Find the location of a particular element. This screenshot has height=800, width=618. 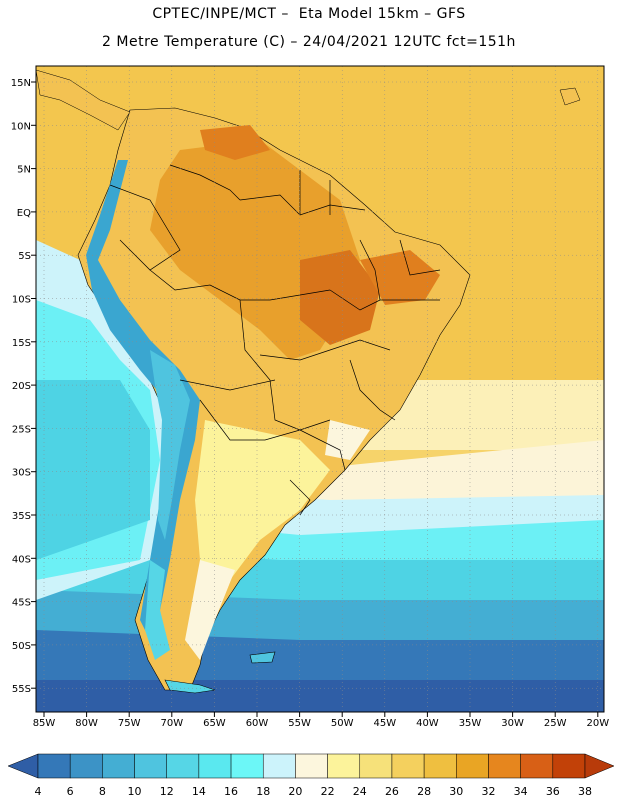

lon-label: 20W is located at coordinates (597, 723).